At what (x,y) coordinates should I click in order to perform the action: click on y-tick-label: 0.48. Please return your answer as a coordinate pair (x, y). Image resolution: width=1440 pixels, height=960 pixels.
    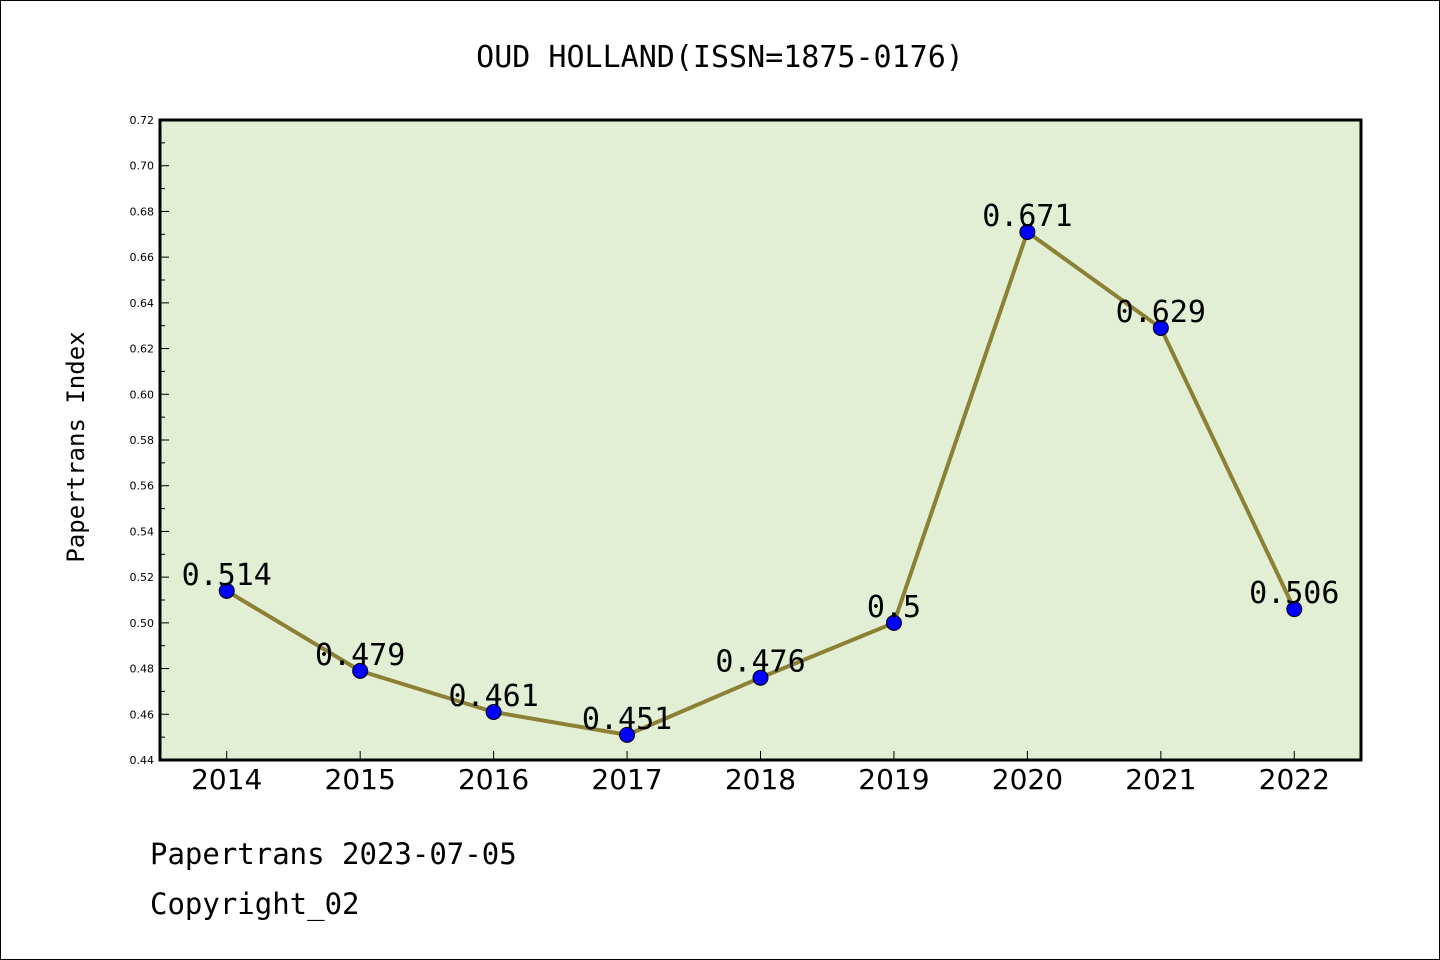
    Looking at the image, I should click on (142, 669).